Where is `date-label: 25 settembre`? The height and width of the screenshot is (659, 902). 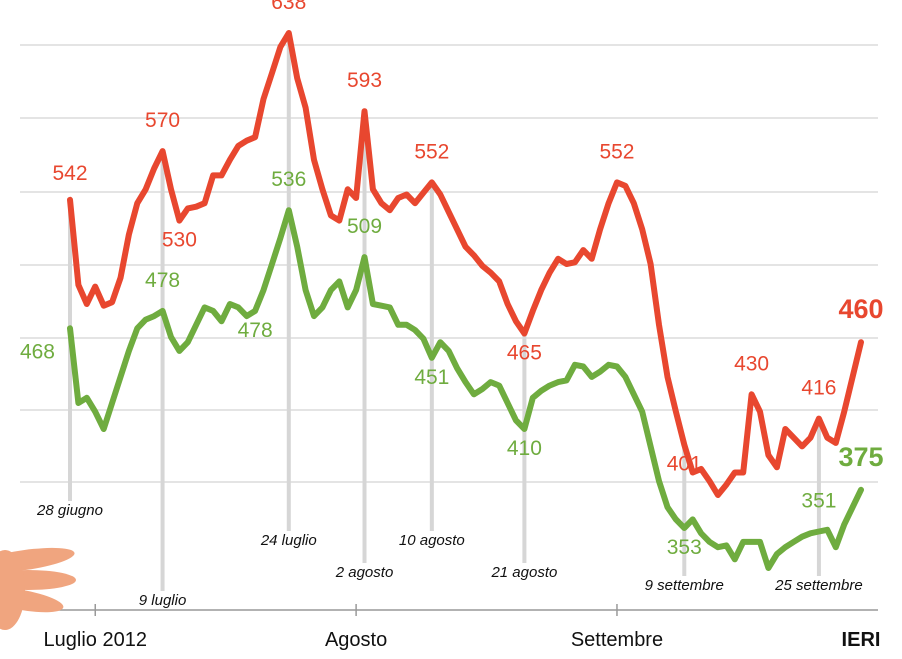 date-label: 25 settembre is located at coordinates (818, 585).